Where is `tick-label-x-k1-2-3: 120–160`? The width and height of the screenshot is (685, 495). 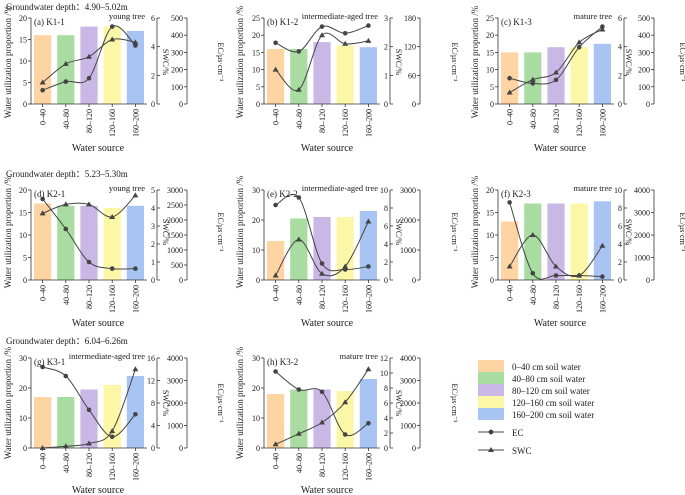
tick-label-x-k1-2-3: 120–160 is located at coordinates (345, 123).